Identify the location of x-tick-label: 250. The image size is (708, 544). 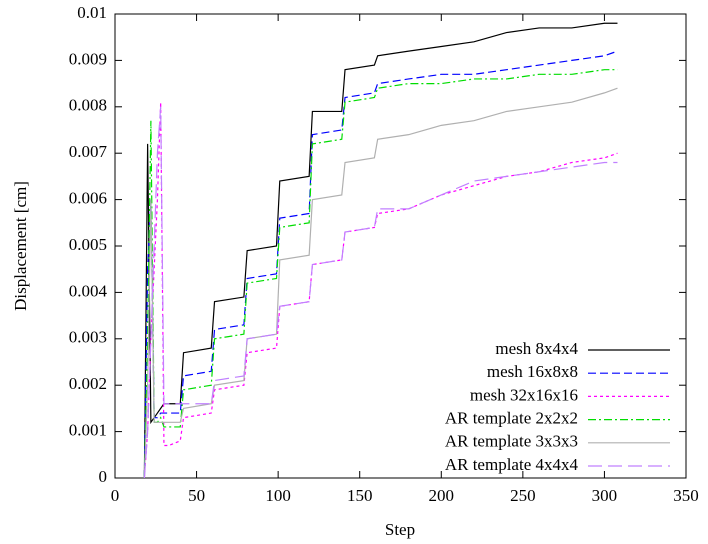
(523, 495).